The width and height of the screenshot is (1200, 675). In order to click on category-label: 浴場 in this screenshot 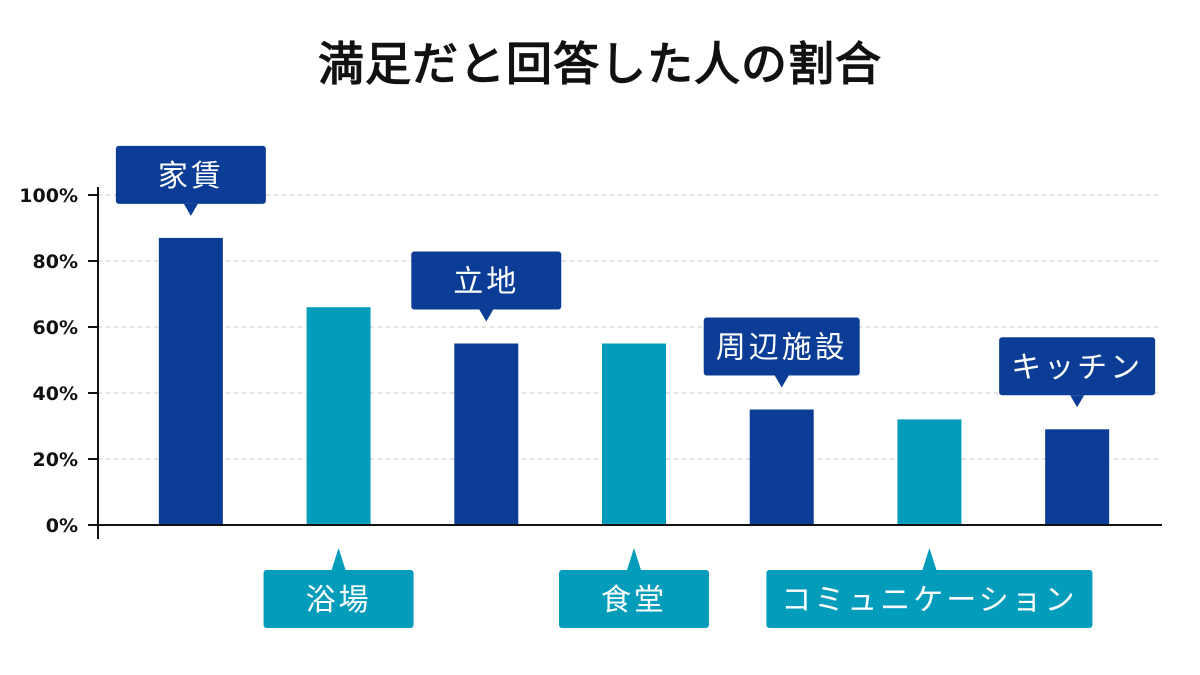, I will do `click(339, 600)`.